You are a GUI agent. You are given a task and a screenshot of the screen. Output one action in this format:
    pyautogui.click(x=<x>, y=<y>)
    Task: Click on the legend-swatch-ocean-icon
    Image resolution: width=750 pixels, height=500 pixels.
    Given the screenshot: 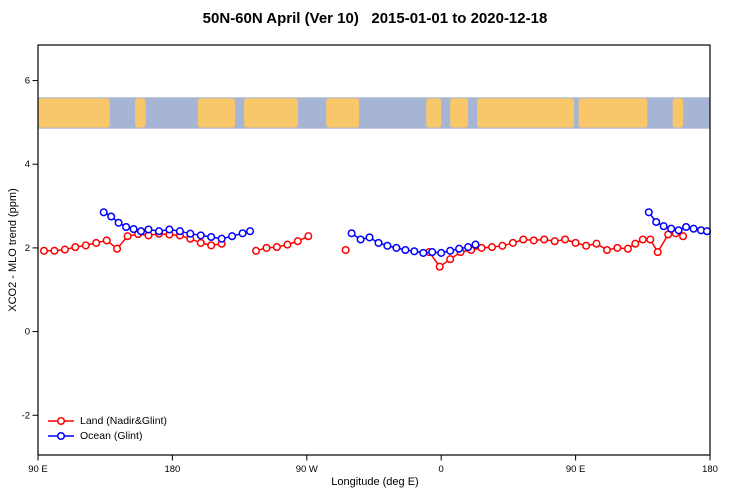 What is the action you would take?
    pyautogui.click(x=61, y=435)
    